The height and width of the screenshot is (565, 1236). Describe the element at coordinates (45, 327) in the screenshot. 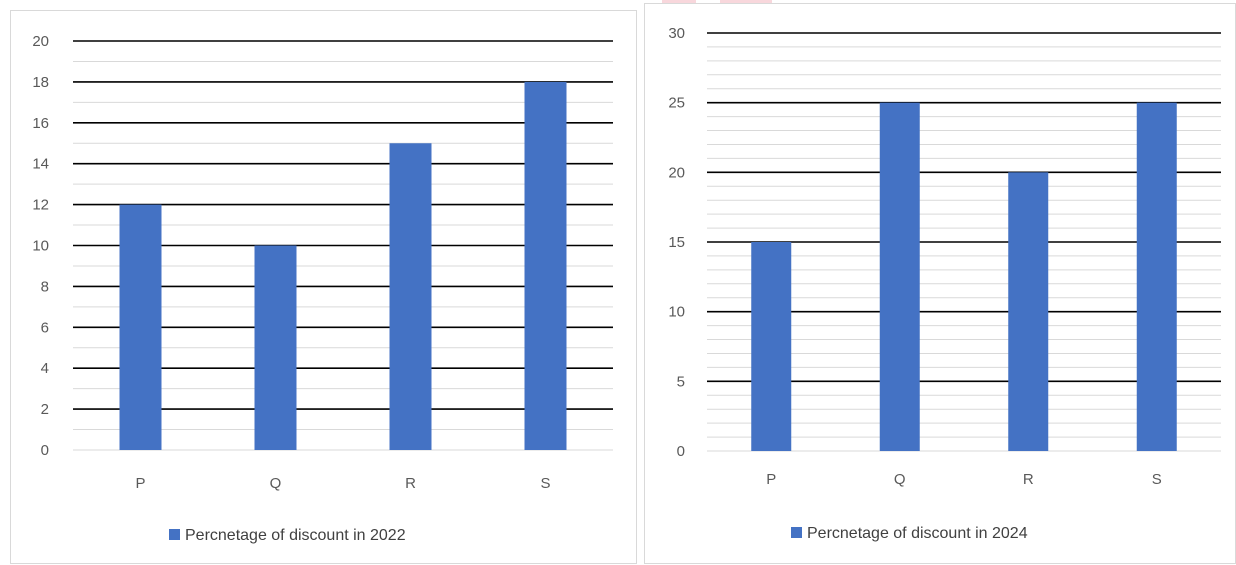

I see `y-tick-label: 6` at that location.